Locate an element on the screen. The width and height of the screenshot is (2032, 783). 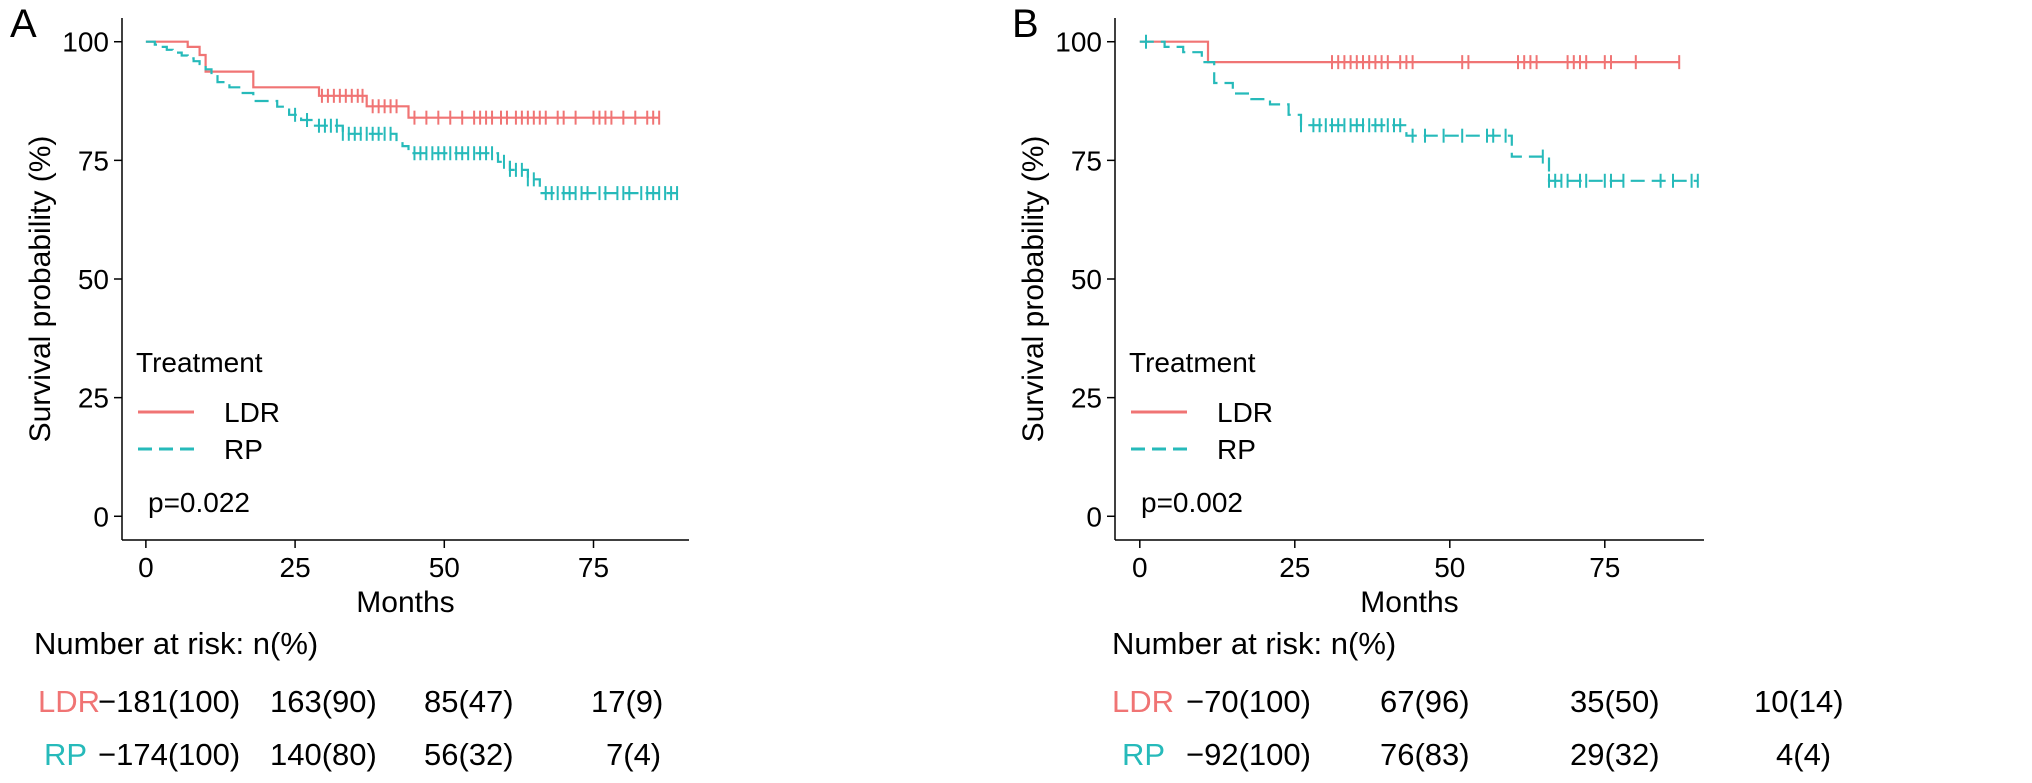
risk-value: 163(90) is located at coordinates (323, 701).